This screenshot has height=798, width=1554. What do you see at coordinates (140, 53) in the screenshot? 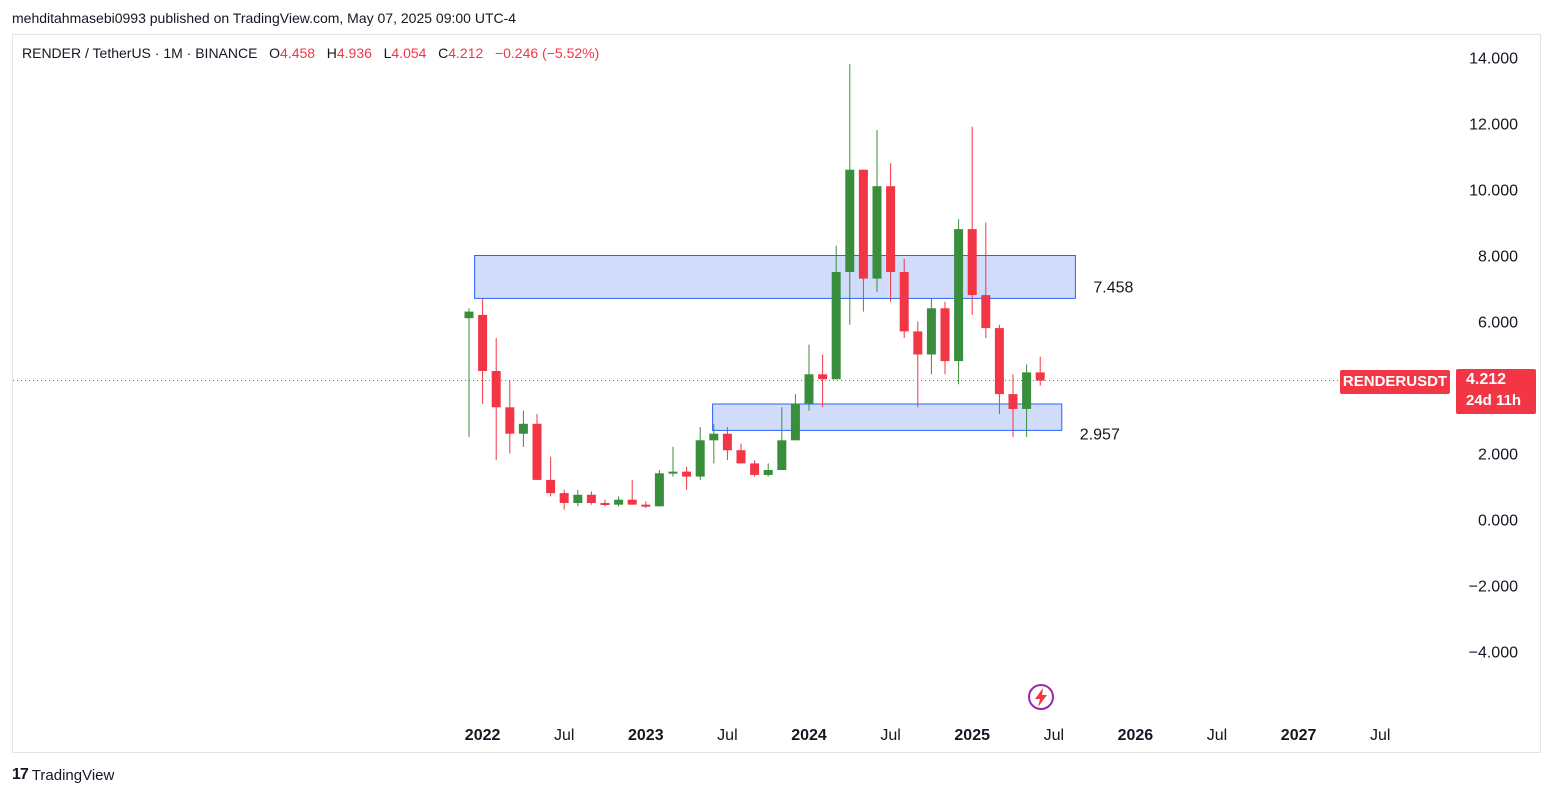
I see `symbol-line: RENDER / TetherUS · 1M · BINANCE` at bounding box center [140, 53].